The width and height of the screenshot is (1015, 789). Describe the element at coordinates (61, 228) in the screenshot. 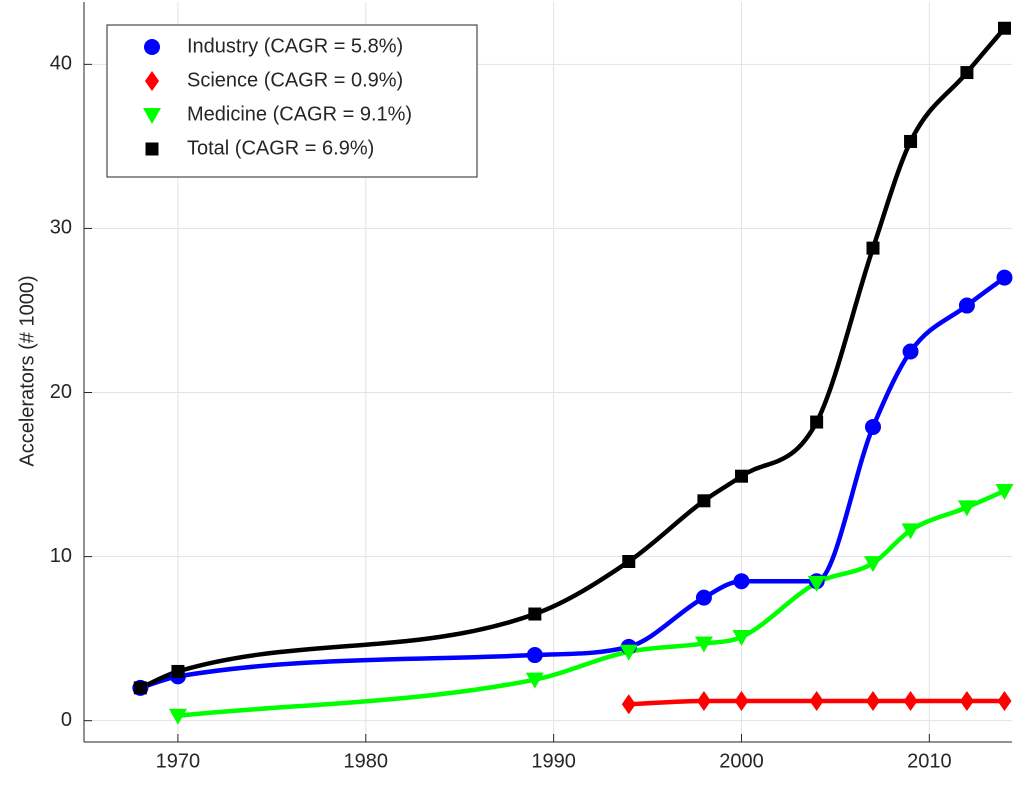

I see `y-tick-label: 30` at that location.